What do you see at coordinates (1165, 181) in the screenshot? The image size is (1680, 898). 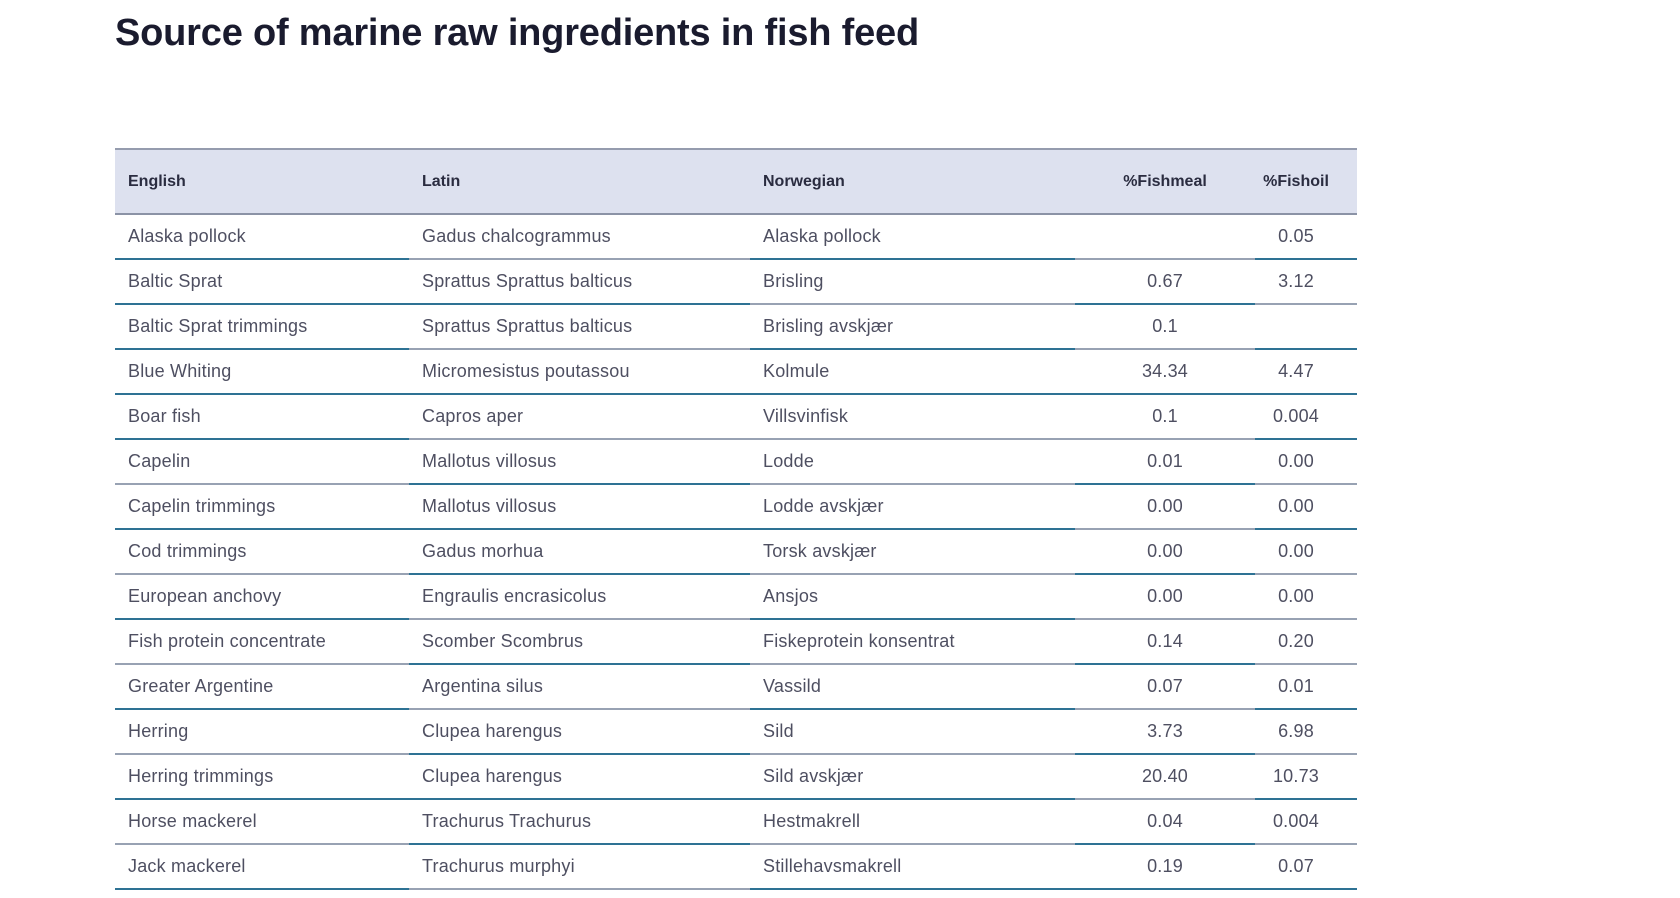 I see `col-header-fishmeal: %Fishmeal` at bounding box center [1165, 181].